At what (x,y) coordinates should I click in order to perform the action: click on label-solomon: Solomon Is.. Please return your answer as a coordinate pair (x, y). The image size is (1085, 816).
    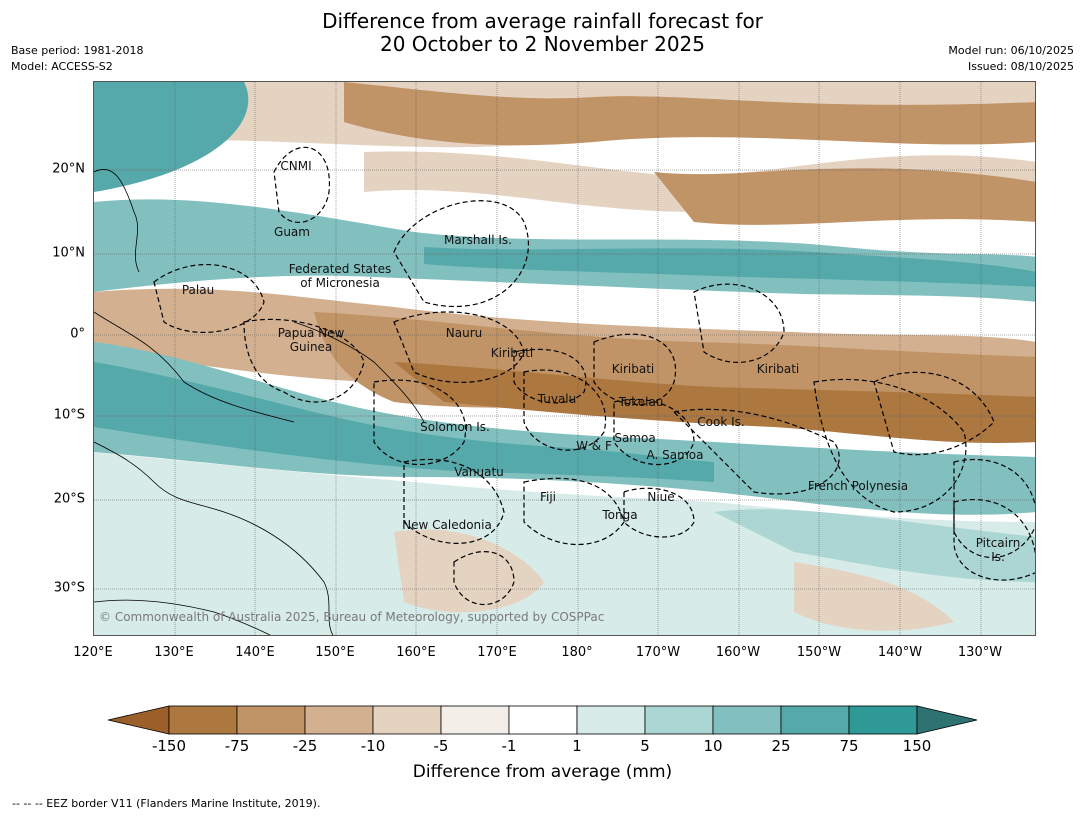
    Looking at the image, I should click on (455, 427).